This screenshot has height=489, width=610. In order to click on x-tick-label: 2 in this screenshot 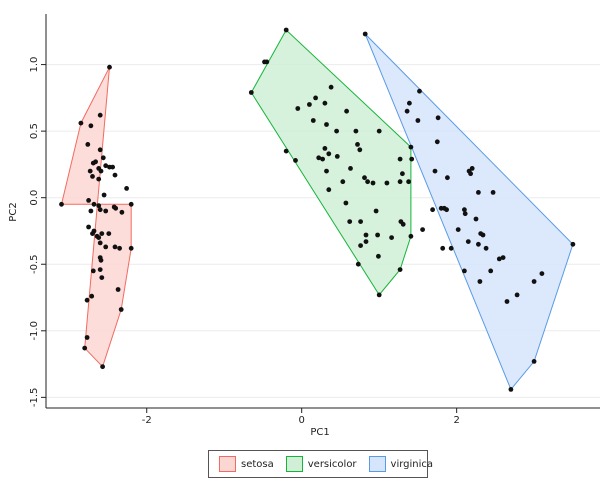, I will do `click(456, 420)`.